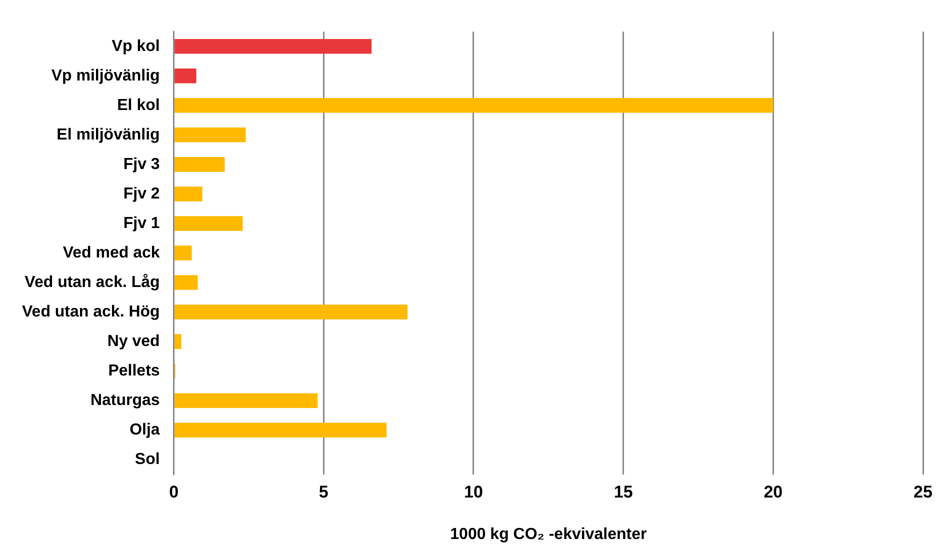  I want to click on y-tick-label: Ved utan ack. Låg, so click(92, 281).